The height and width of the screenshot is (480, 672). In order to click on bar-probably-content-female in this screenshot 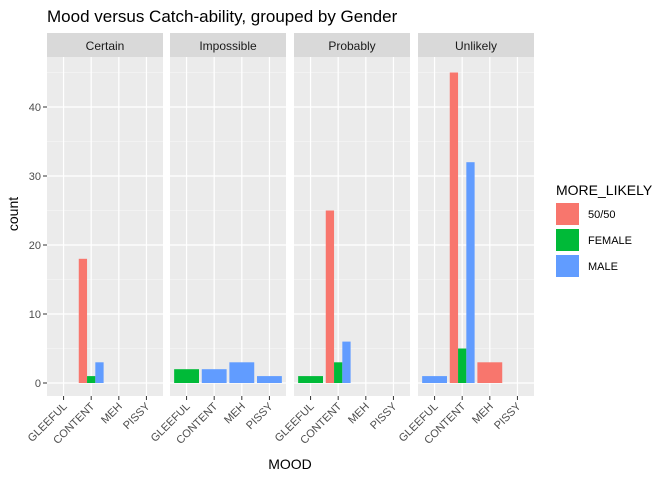, I will do `click(338, 372)`.